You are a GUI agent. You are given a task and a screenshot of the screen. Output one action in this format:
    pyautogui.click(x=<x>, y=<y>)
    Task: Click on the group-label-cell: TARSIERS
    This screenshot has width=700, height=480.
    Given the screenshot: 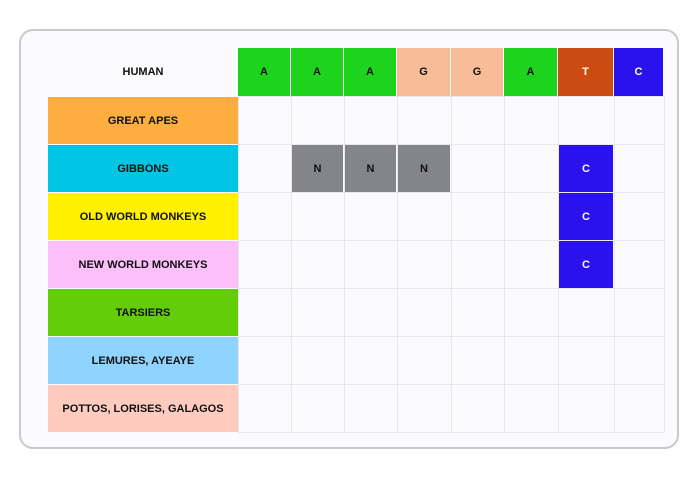 What is the action you would take?
    pyautogui.click(x=143, y=312)
    